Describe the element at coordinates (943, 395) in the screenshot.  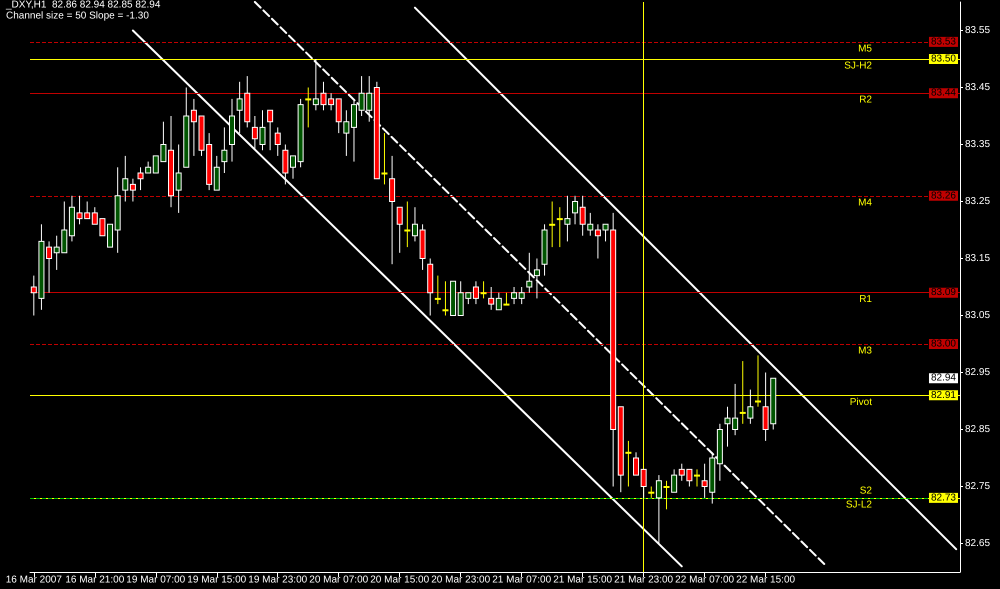
I see `annotation: 82.91` at that location.